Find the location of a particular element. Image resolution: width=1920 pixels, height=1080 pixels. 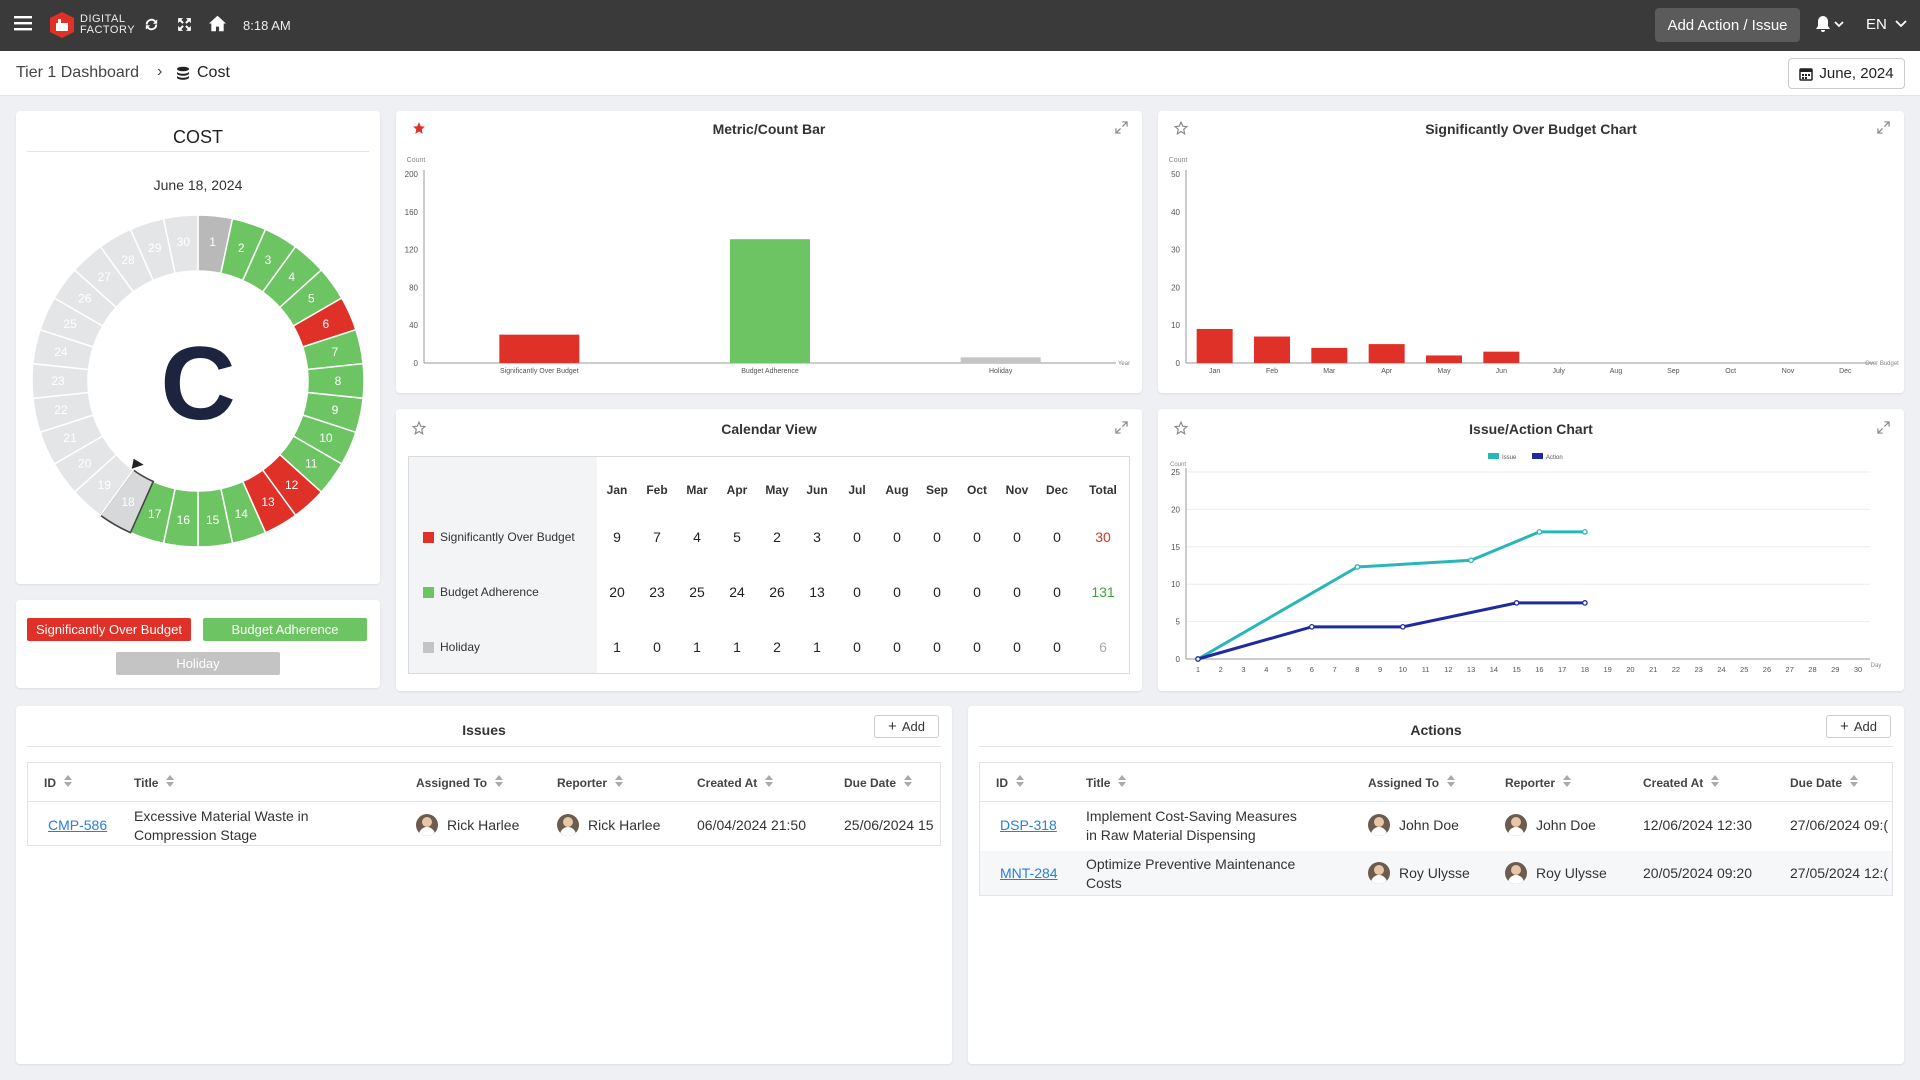

add-issue-button: + Add is located at coordinates (906, 726).